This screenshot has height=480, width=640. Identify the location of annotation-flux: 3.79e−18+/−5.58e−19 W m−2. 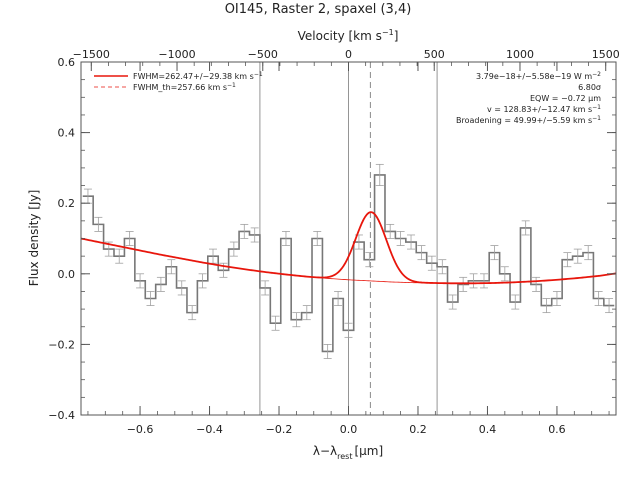
(538, 76).